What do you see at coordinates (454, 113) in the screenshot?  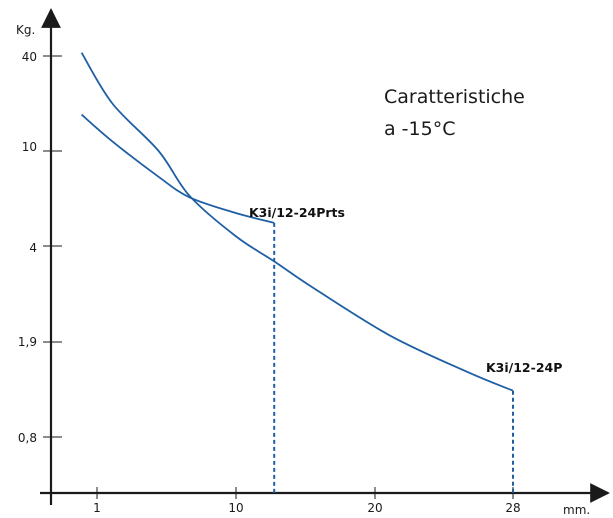 I see `annotation: Caratteristiche a -15°C` at bounding box center [454, 113].